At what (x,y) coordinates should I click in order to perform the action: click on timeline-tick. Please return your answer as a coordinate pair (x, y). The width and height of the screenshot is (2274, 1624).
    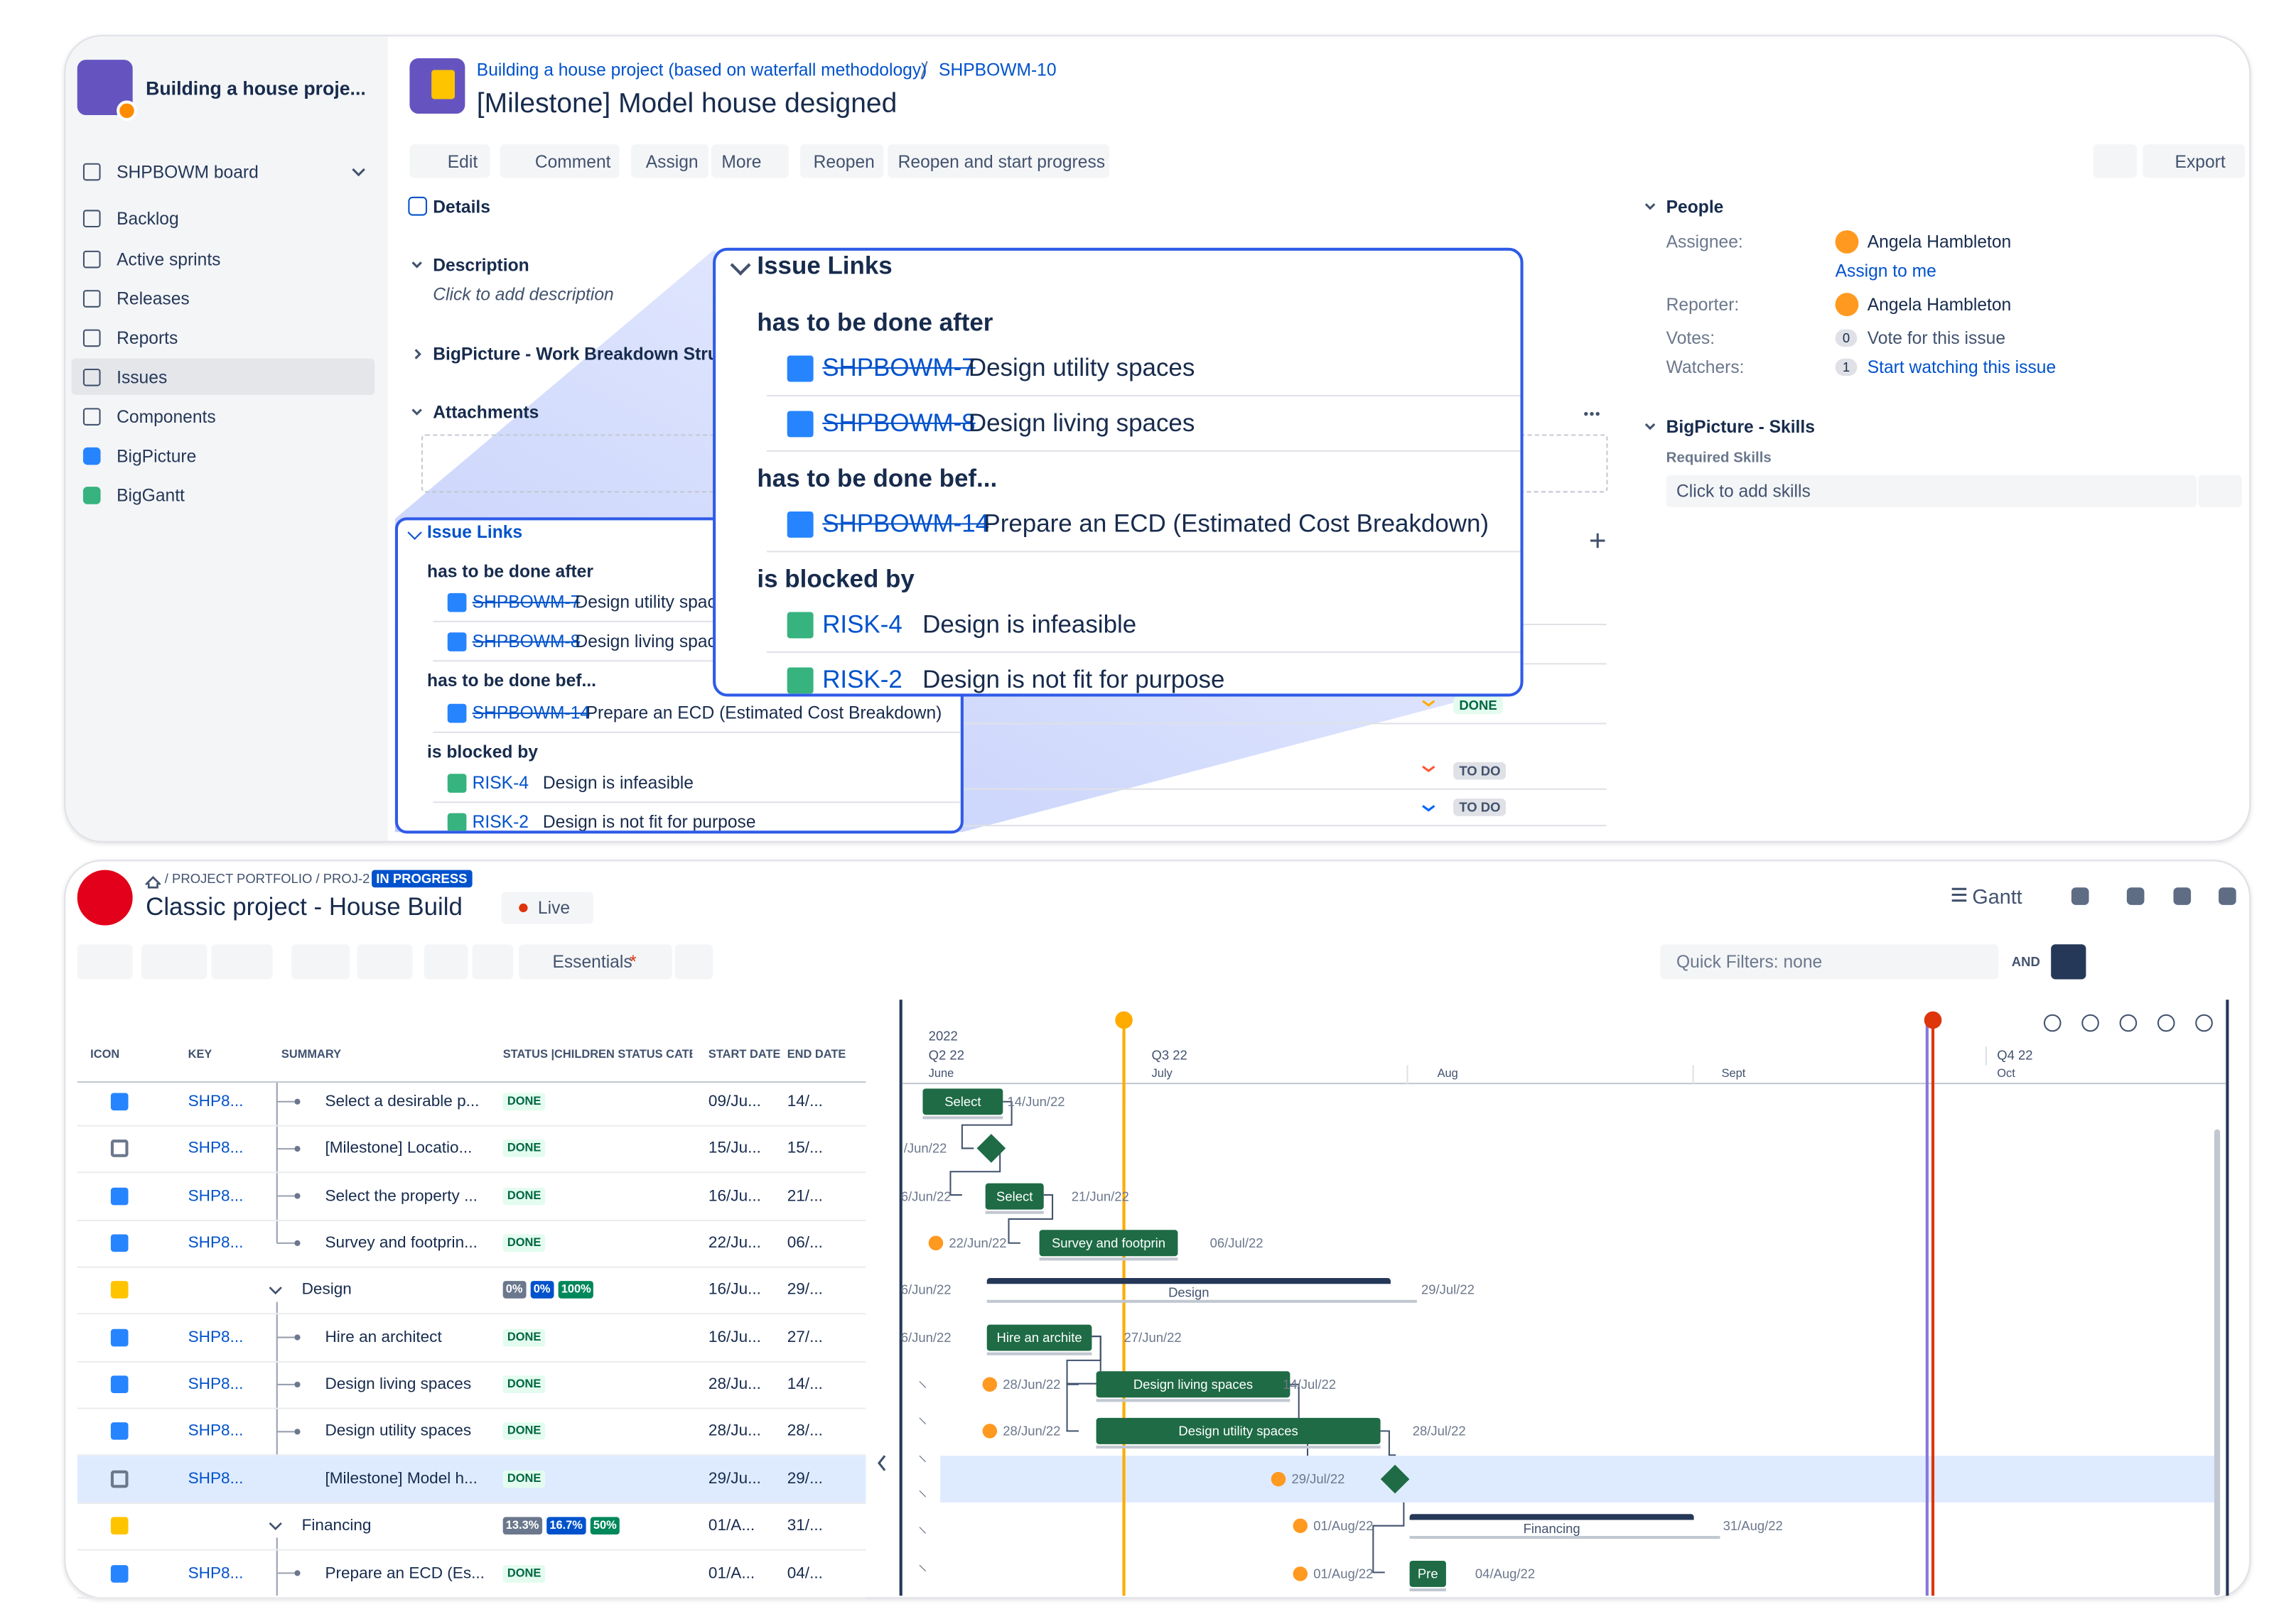
    Looking at the image, I should click on (1986, 1056).